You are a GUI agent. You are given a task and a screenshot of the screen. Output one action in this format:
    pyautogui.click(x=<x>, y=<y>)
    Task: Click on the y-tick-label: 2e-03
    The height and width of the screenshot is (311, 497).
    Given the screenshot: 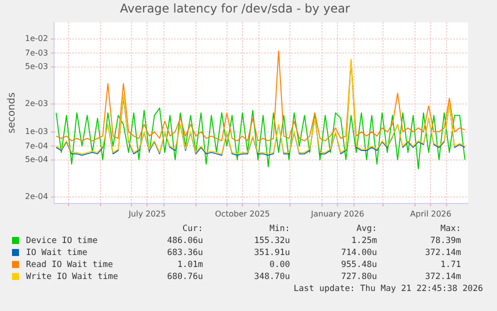 What is the action you would take?
    pyautogui.click(x=36, y=103)
    